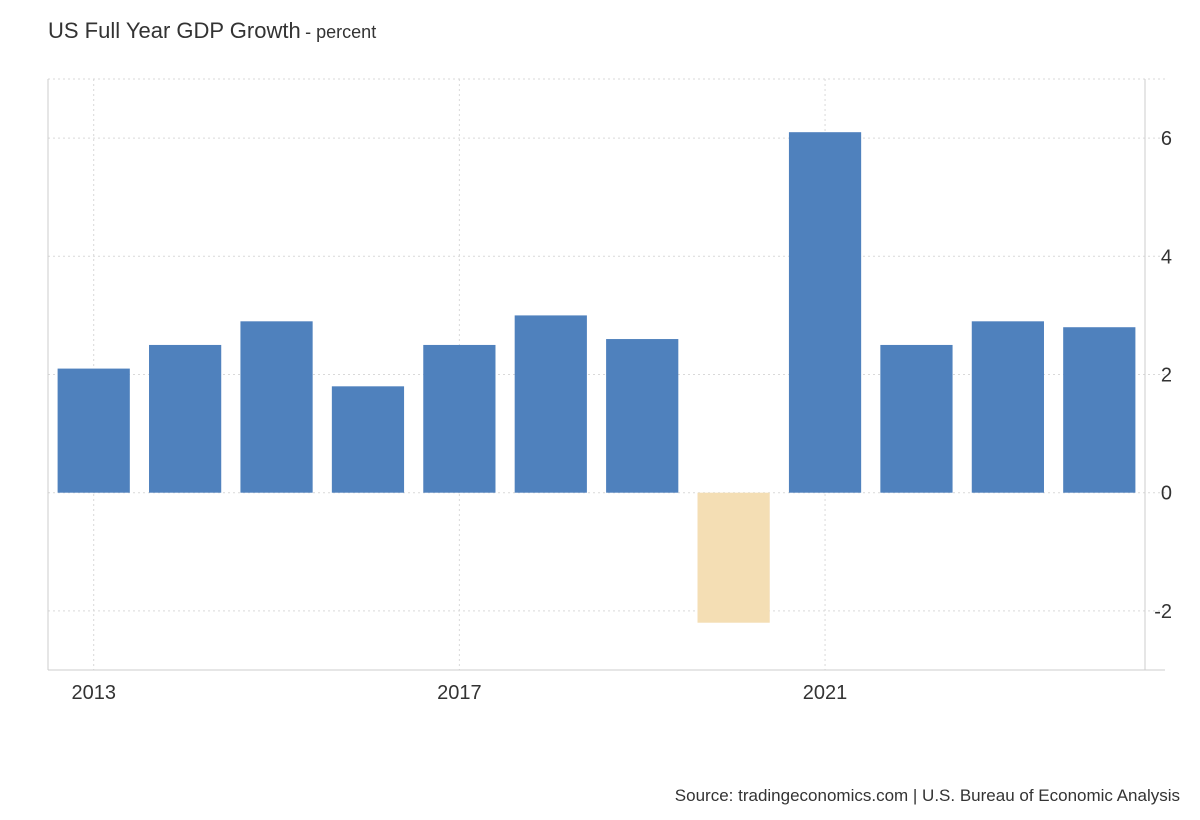 Image resolution: width=1200 pixels, height=820 pixels. What do you see at coordinates (174, 30) in the screenshot?
I see `chart-title: US Full Year GDP Growth` at bounding box center [174, 30].